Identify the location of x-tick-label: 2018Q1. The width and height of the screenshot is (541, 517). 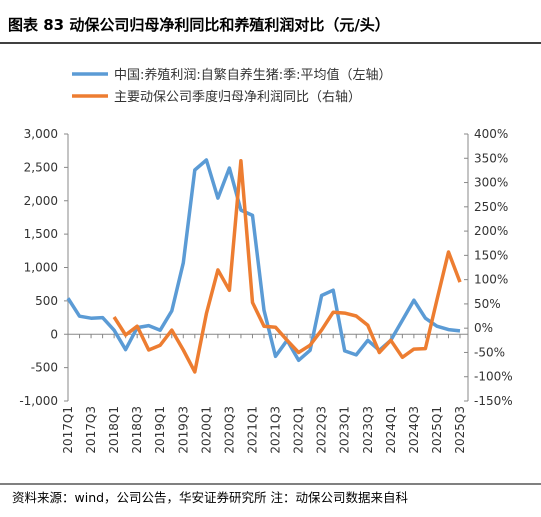
(114, 430).